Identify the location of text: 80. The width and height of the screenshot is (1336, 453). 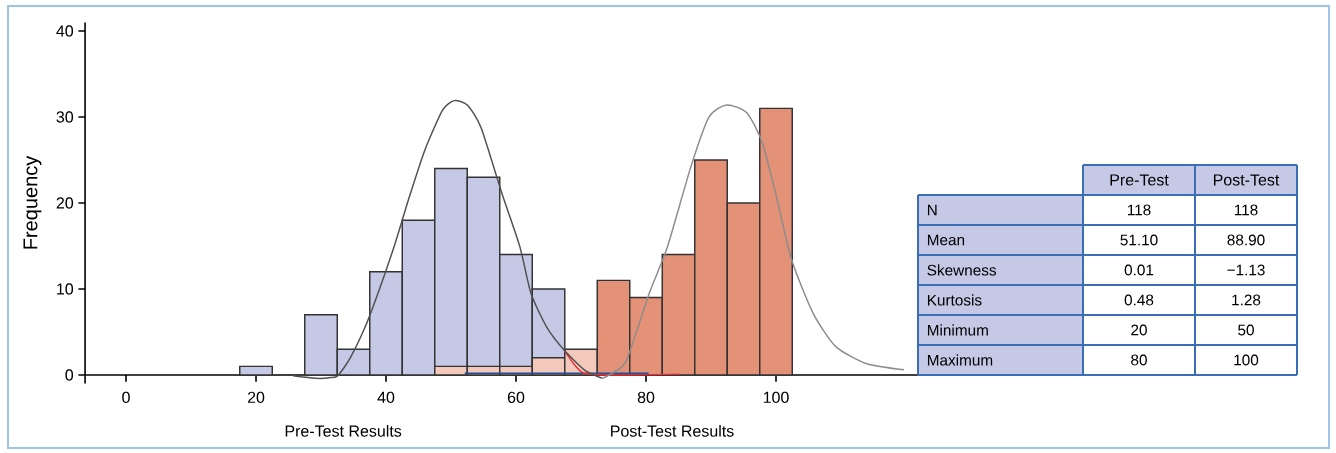
(1139, 360).